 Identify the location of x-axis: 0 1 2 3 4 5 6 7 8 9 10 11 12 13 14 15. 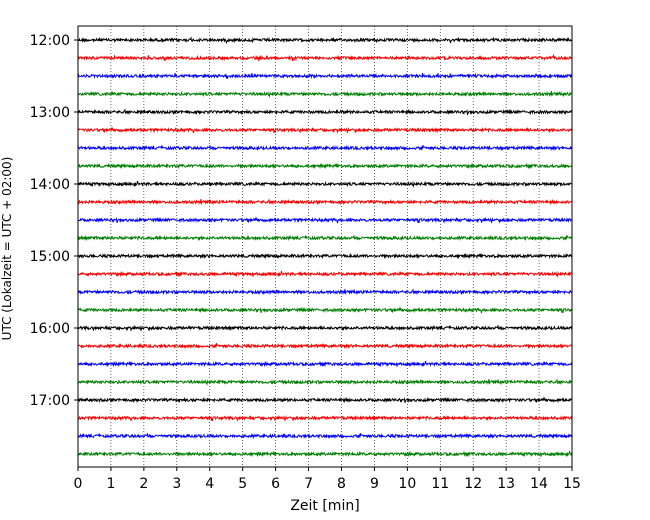
(327, 479).